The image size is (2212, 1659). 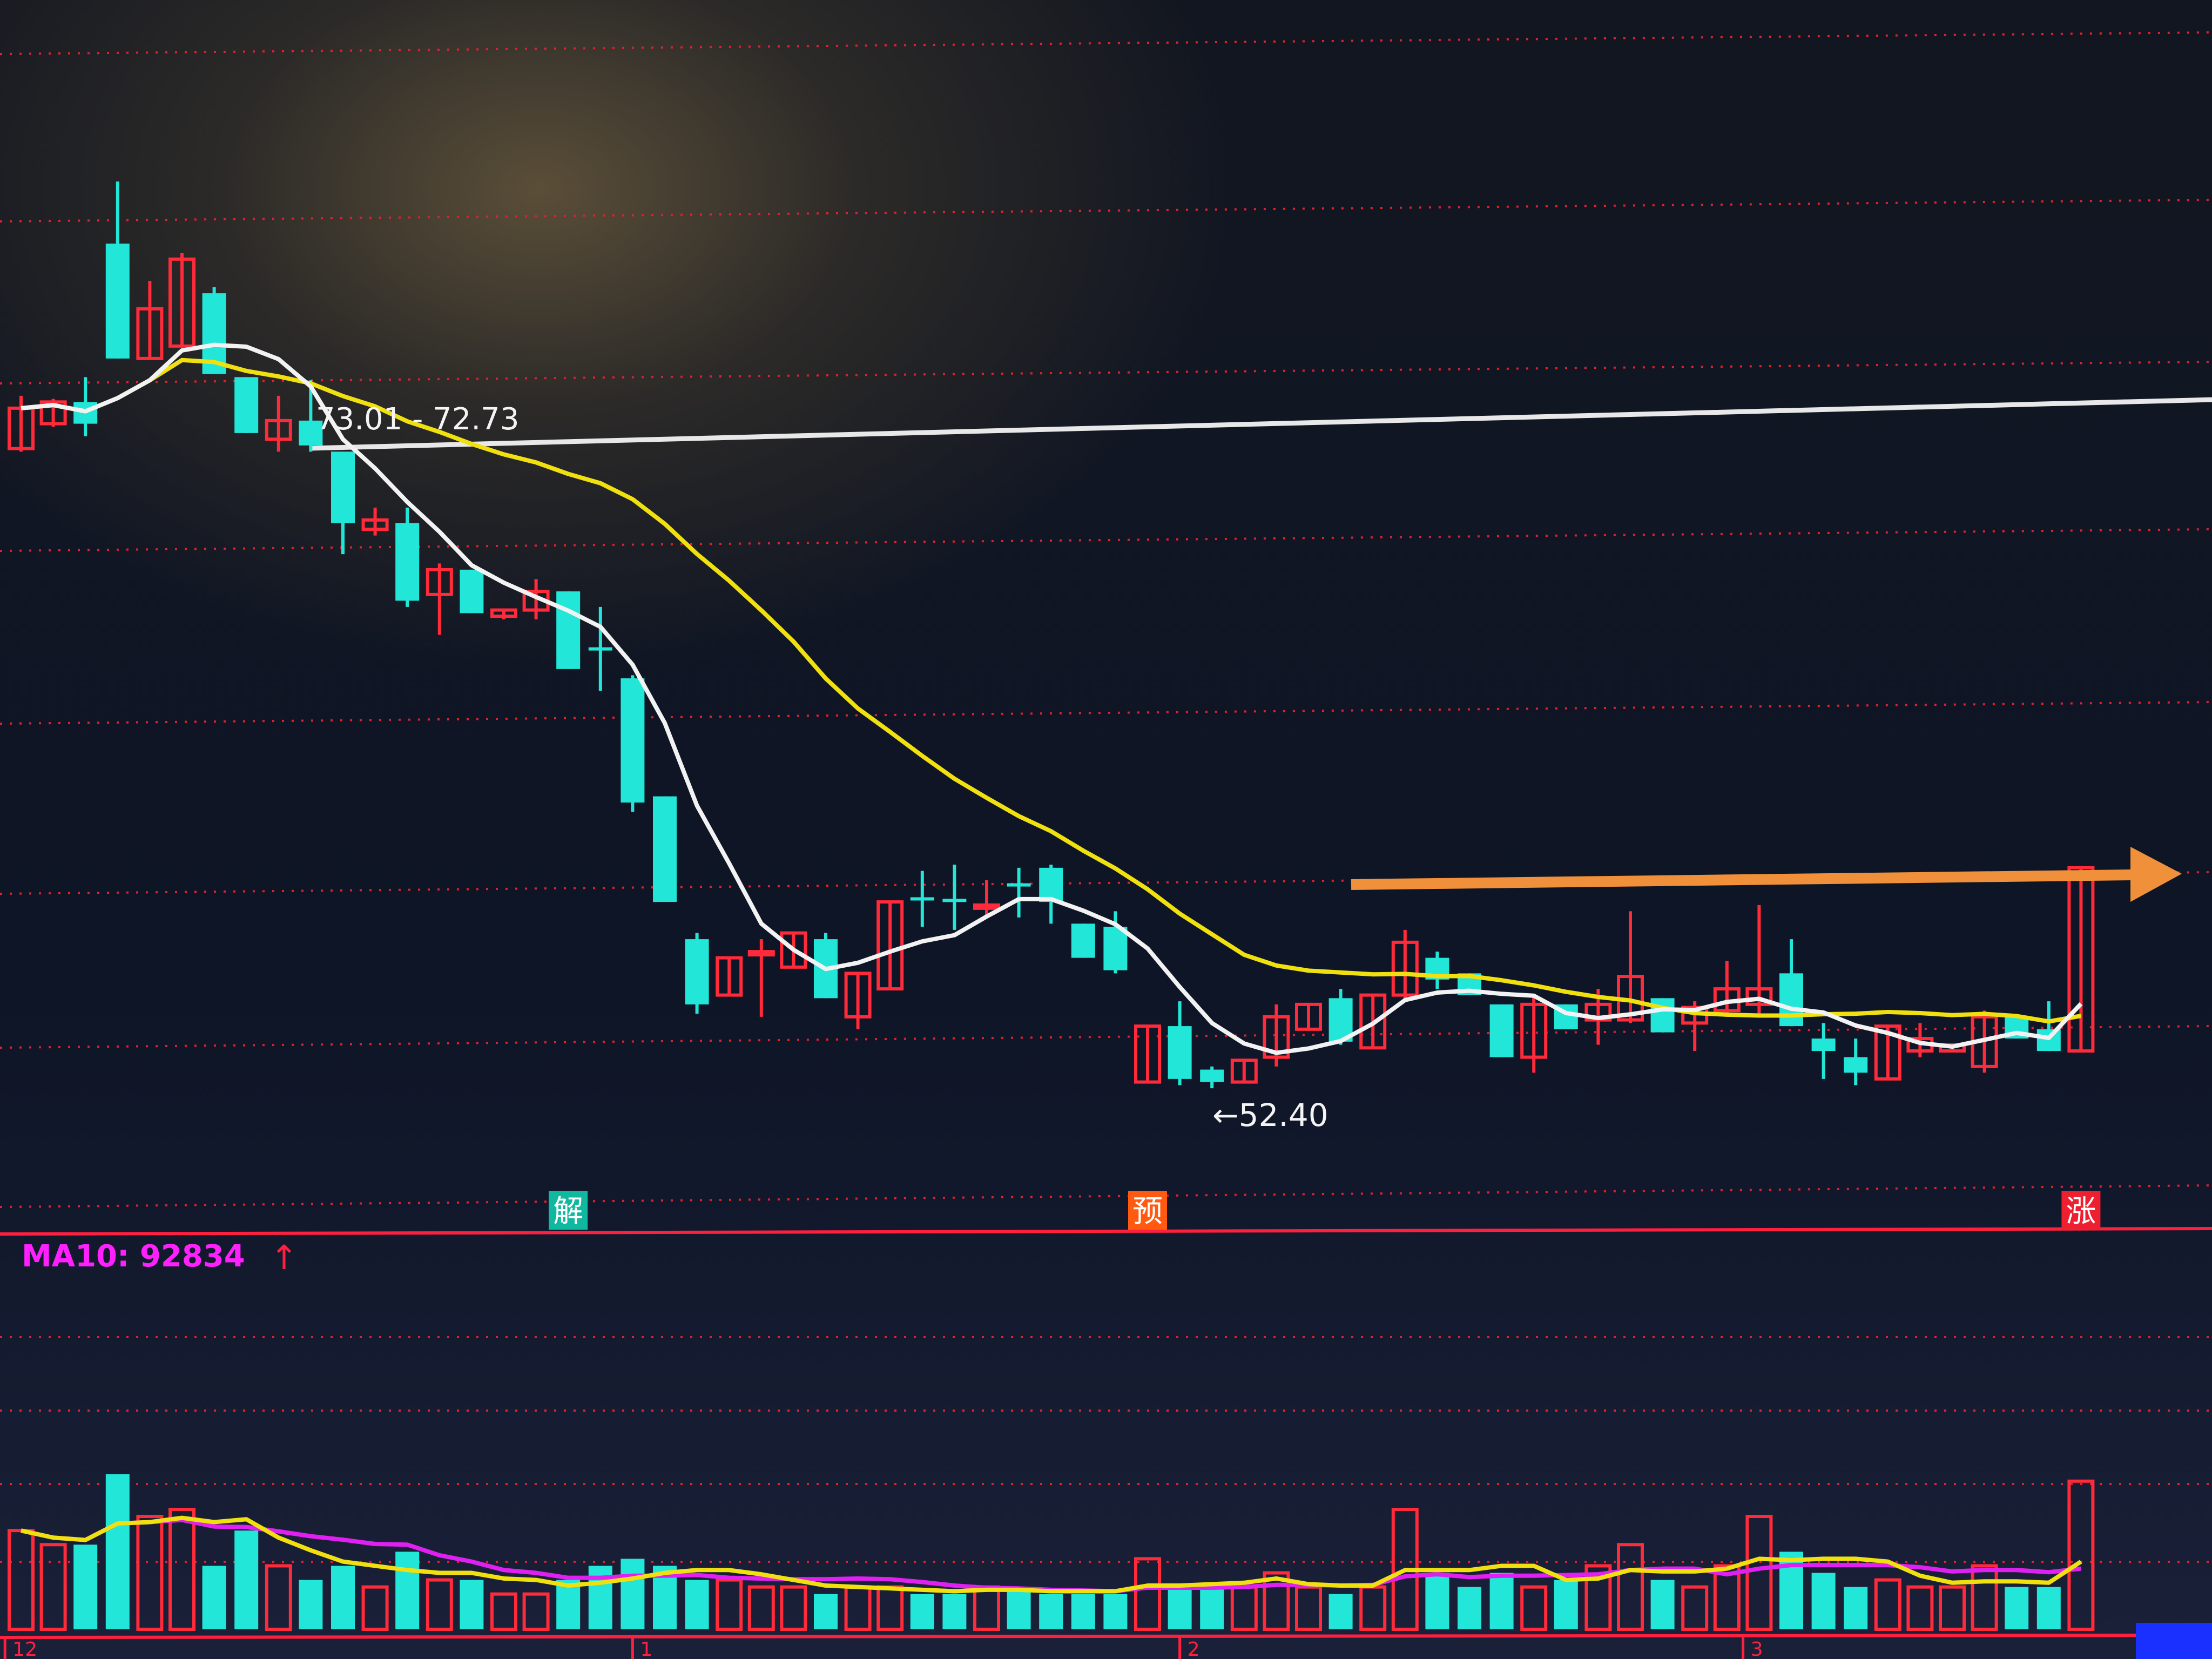 What do you see at coordinates (646, 1648) in the screenshot?
I see `x-tick-label: 1` at bounding box center [646, 1648].